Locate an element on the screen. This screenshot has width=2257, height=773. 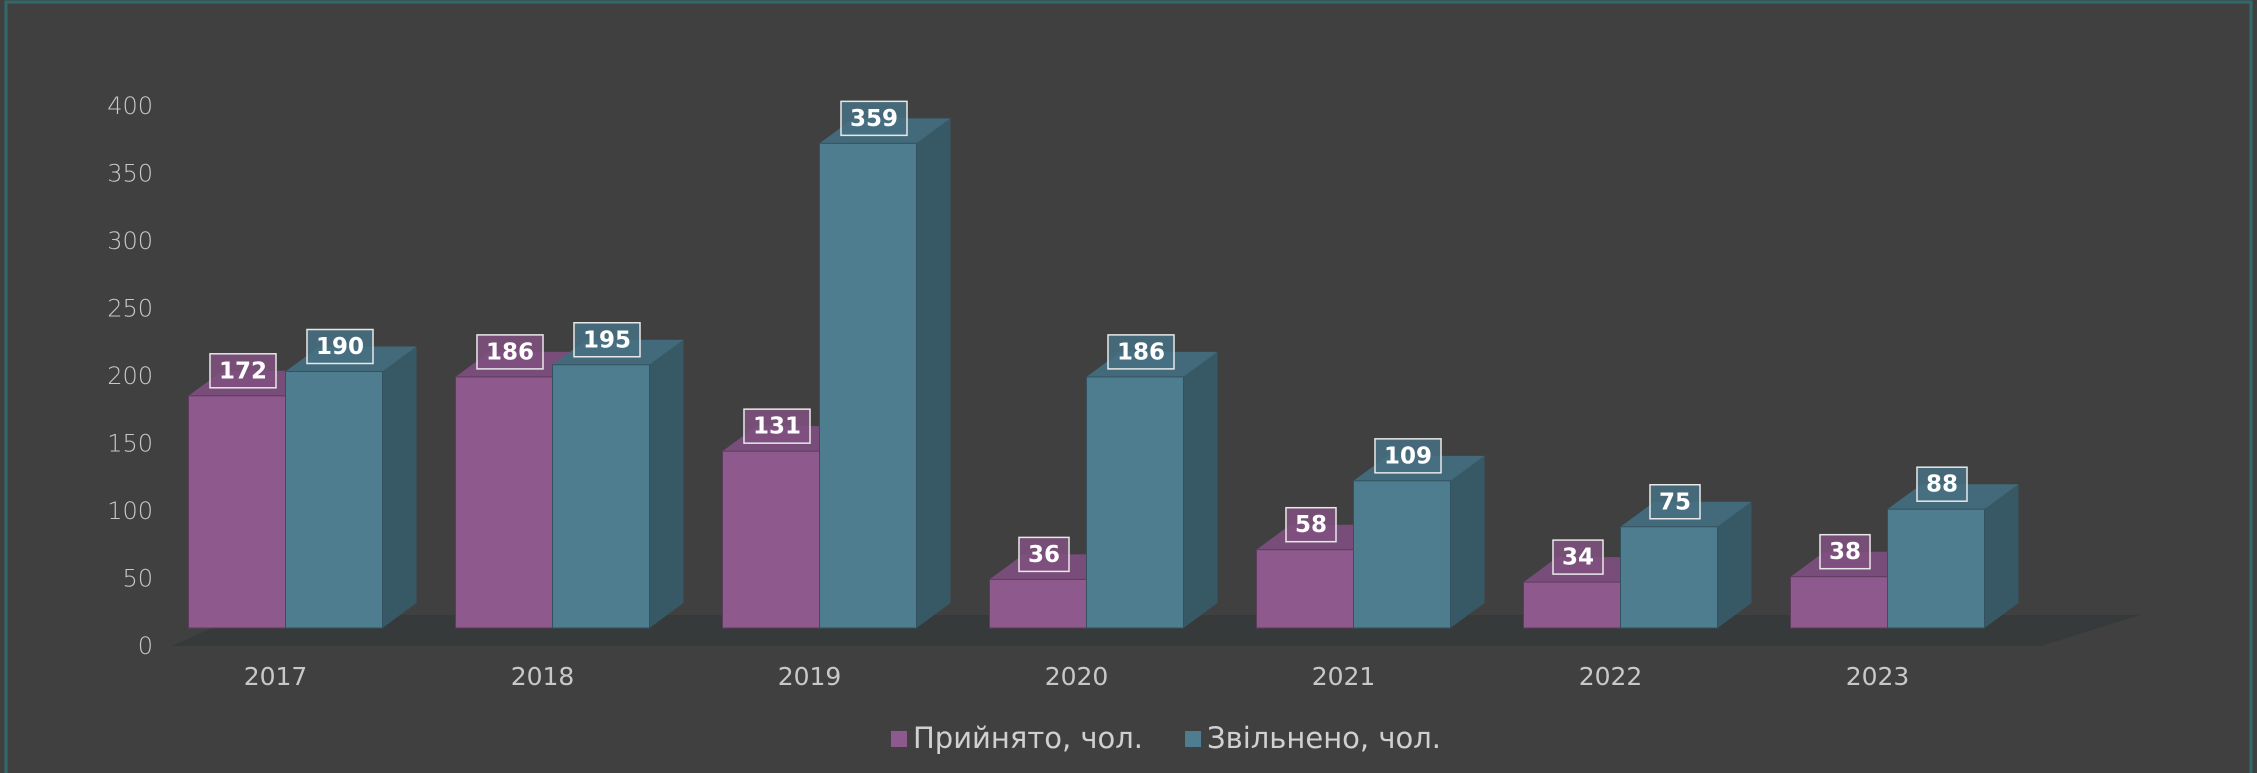
data-label: 190 is located at coordinates (340, 347).